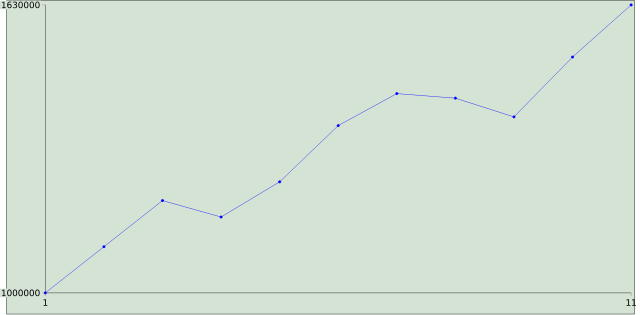  Describe the element at coordinates (21, 293) in the screenshot. I see `y-tick-label: 1000000` at that location.